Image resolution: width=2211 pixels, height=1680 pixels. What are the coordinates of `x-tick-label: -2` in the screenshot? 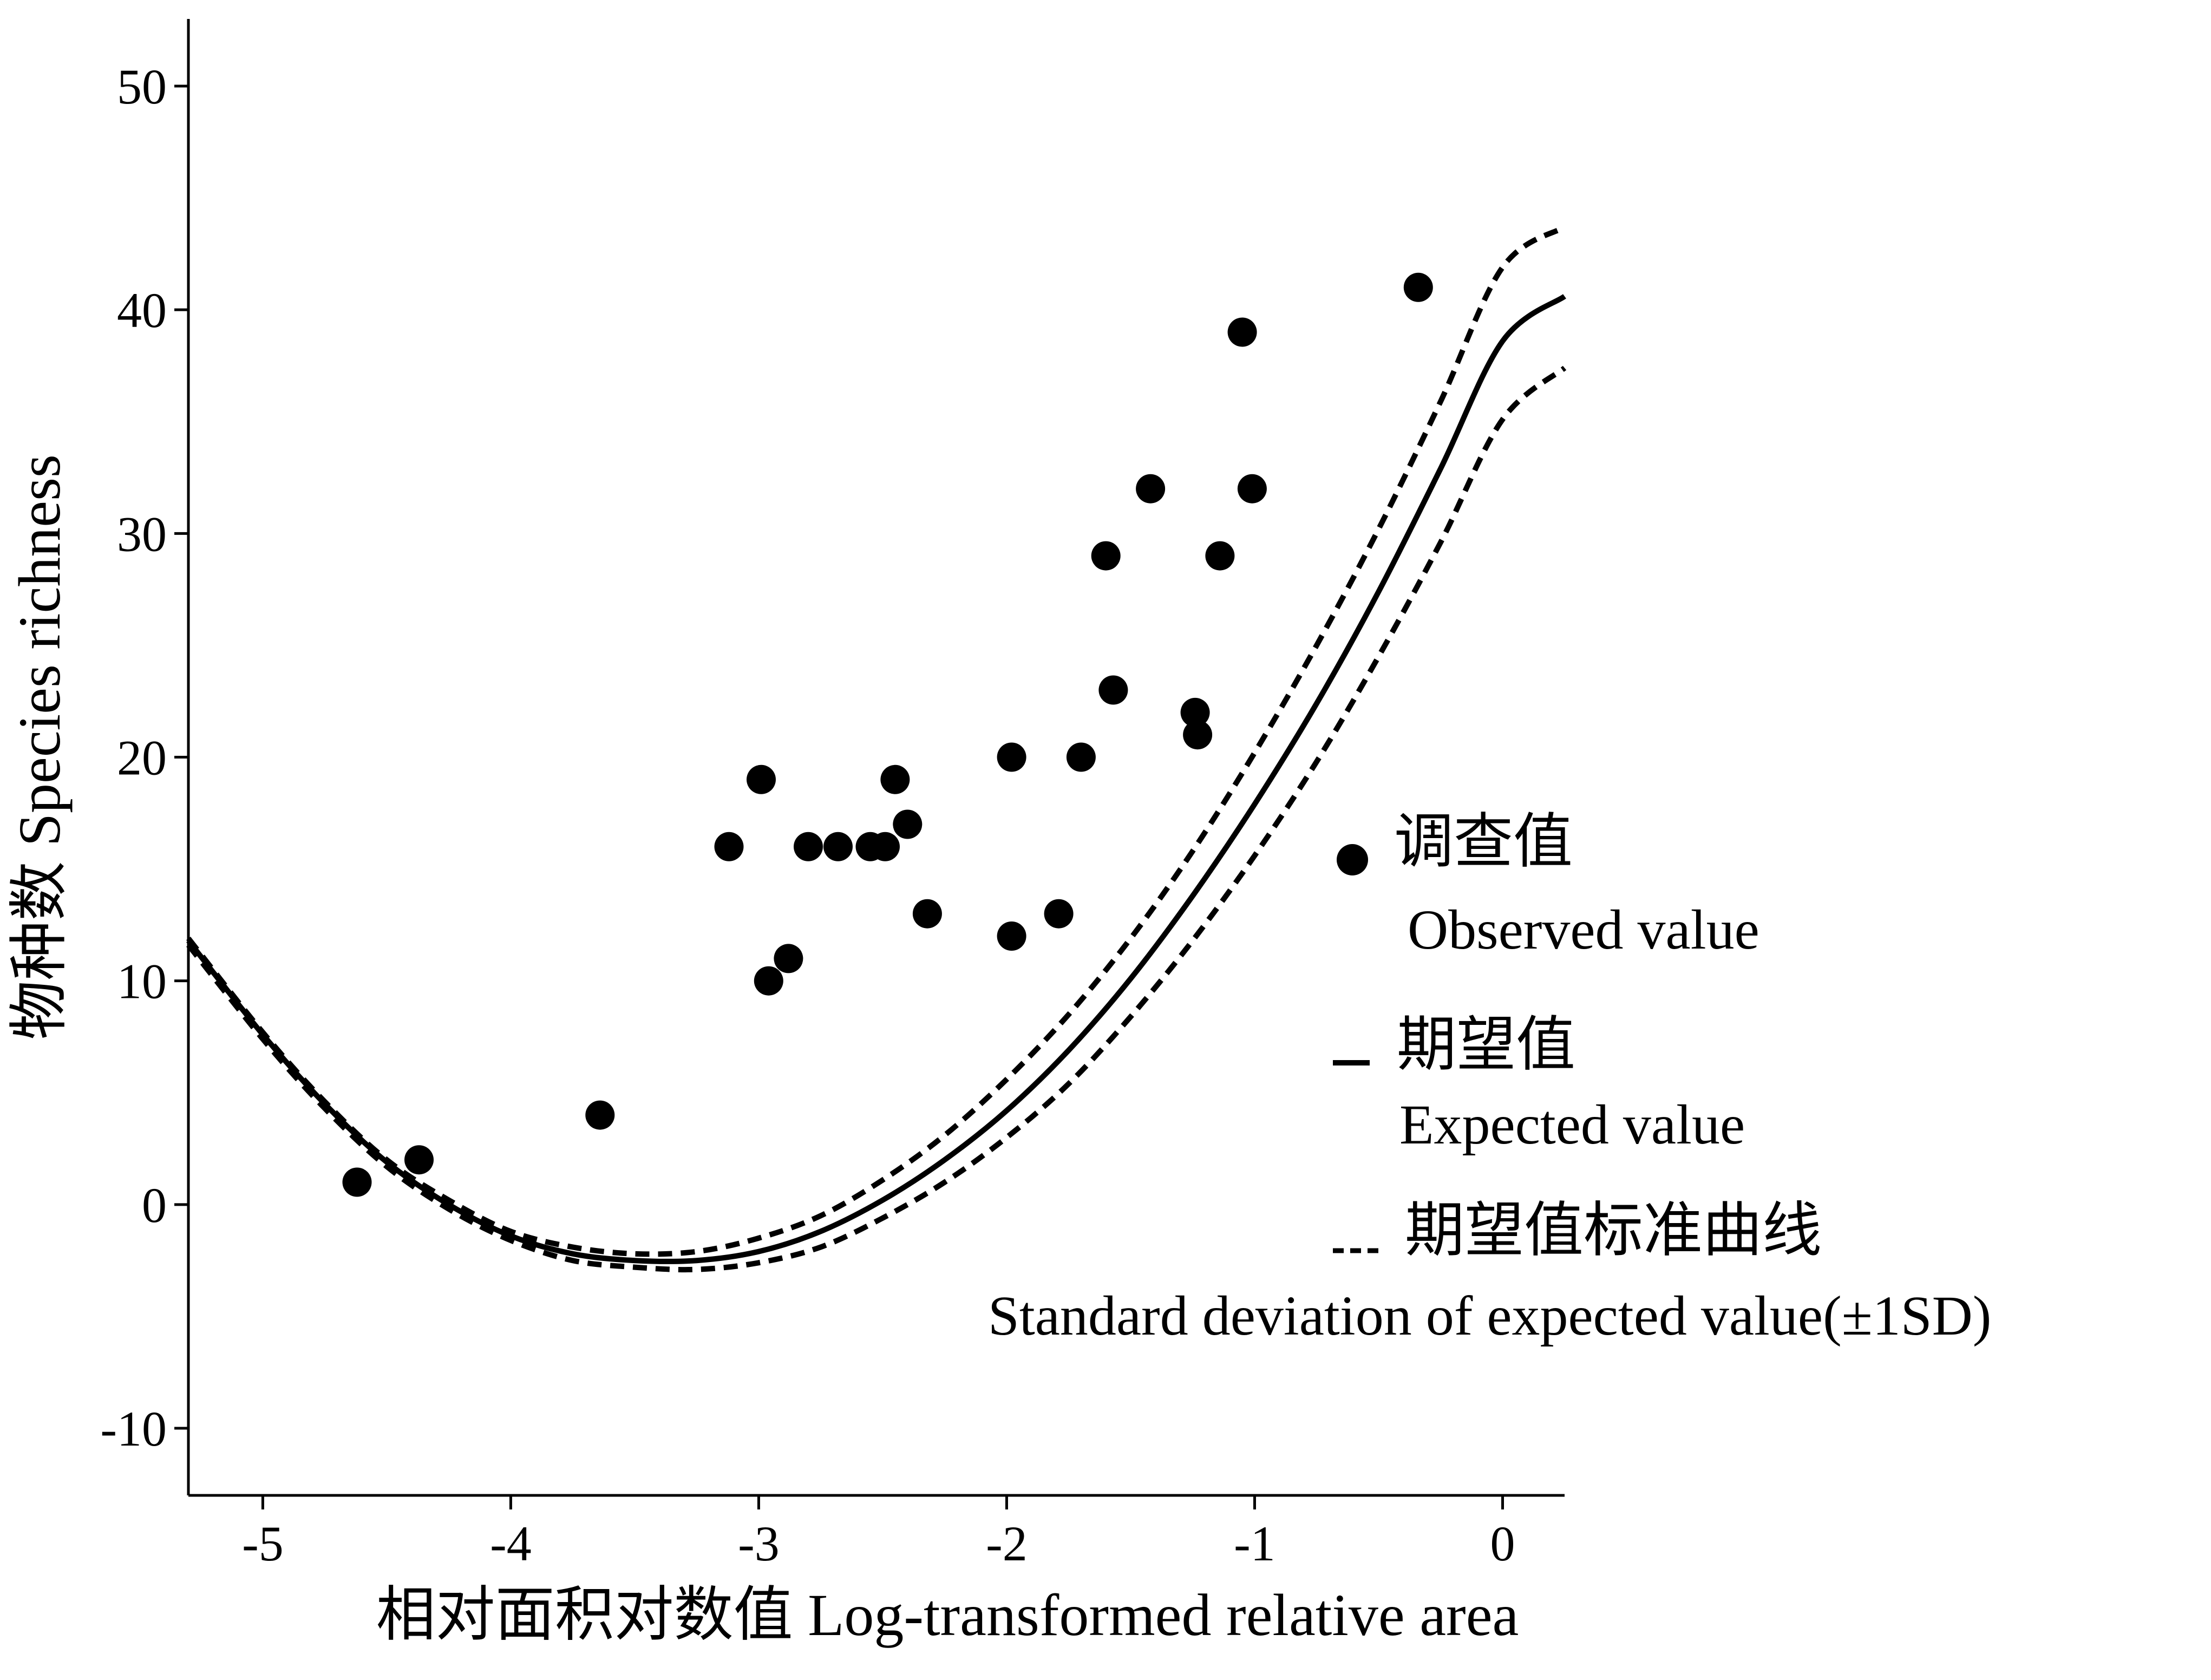 It's located at (1007, 1544).